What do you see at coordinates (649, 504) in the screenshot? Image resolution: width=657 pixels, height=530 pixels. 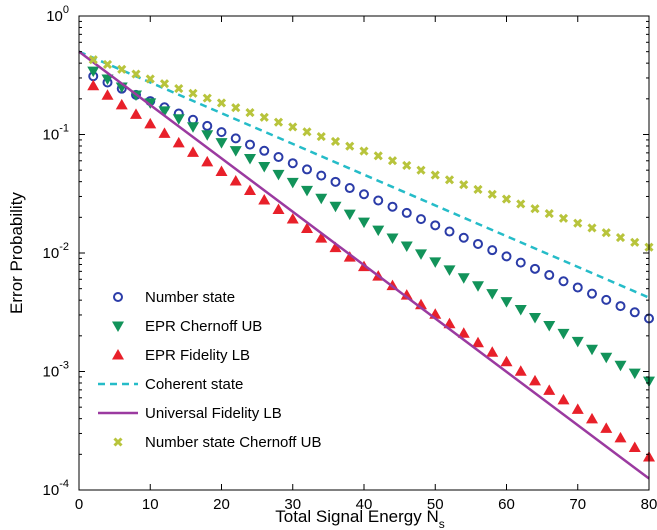 I see `x-tick-label: 80` at bounding box center [649, 504].